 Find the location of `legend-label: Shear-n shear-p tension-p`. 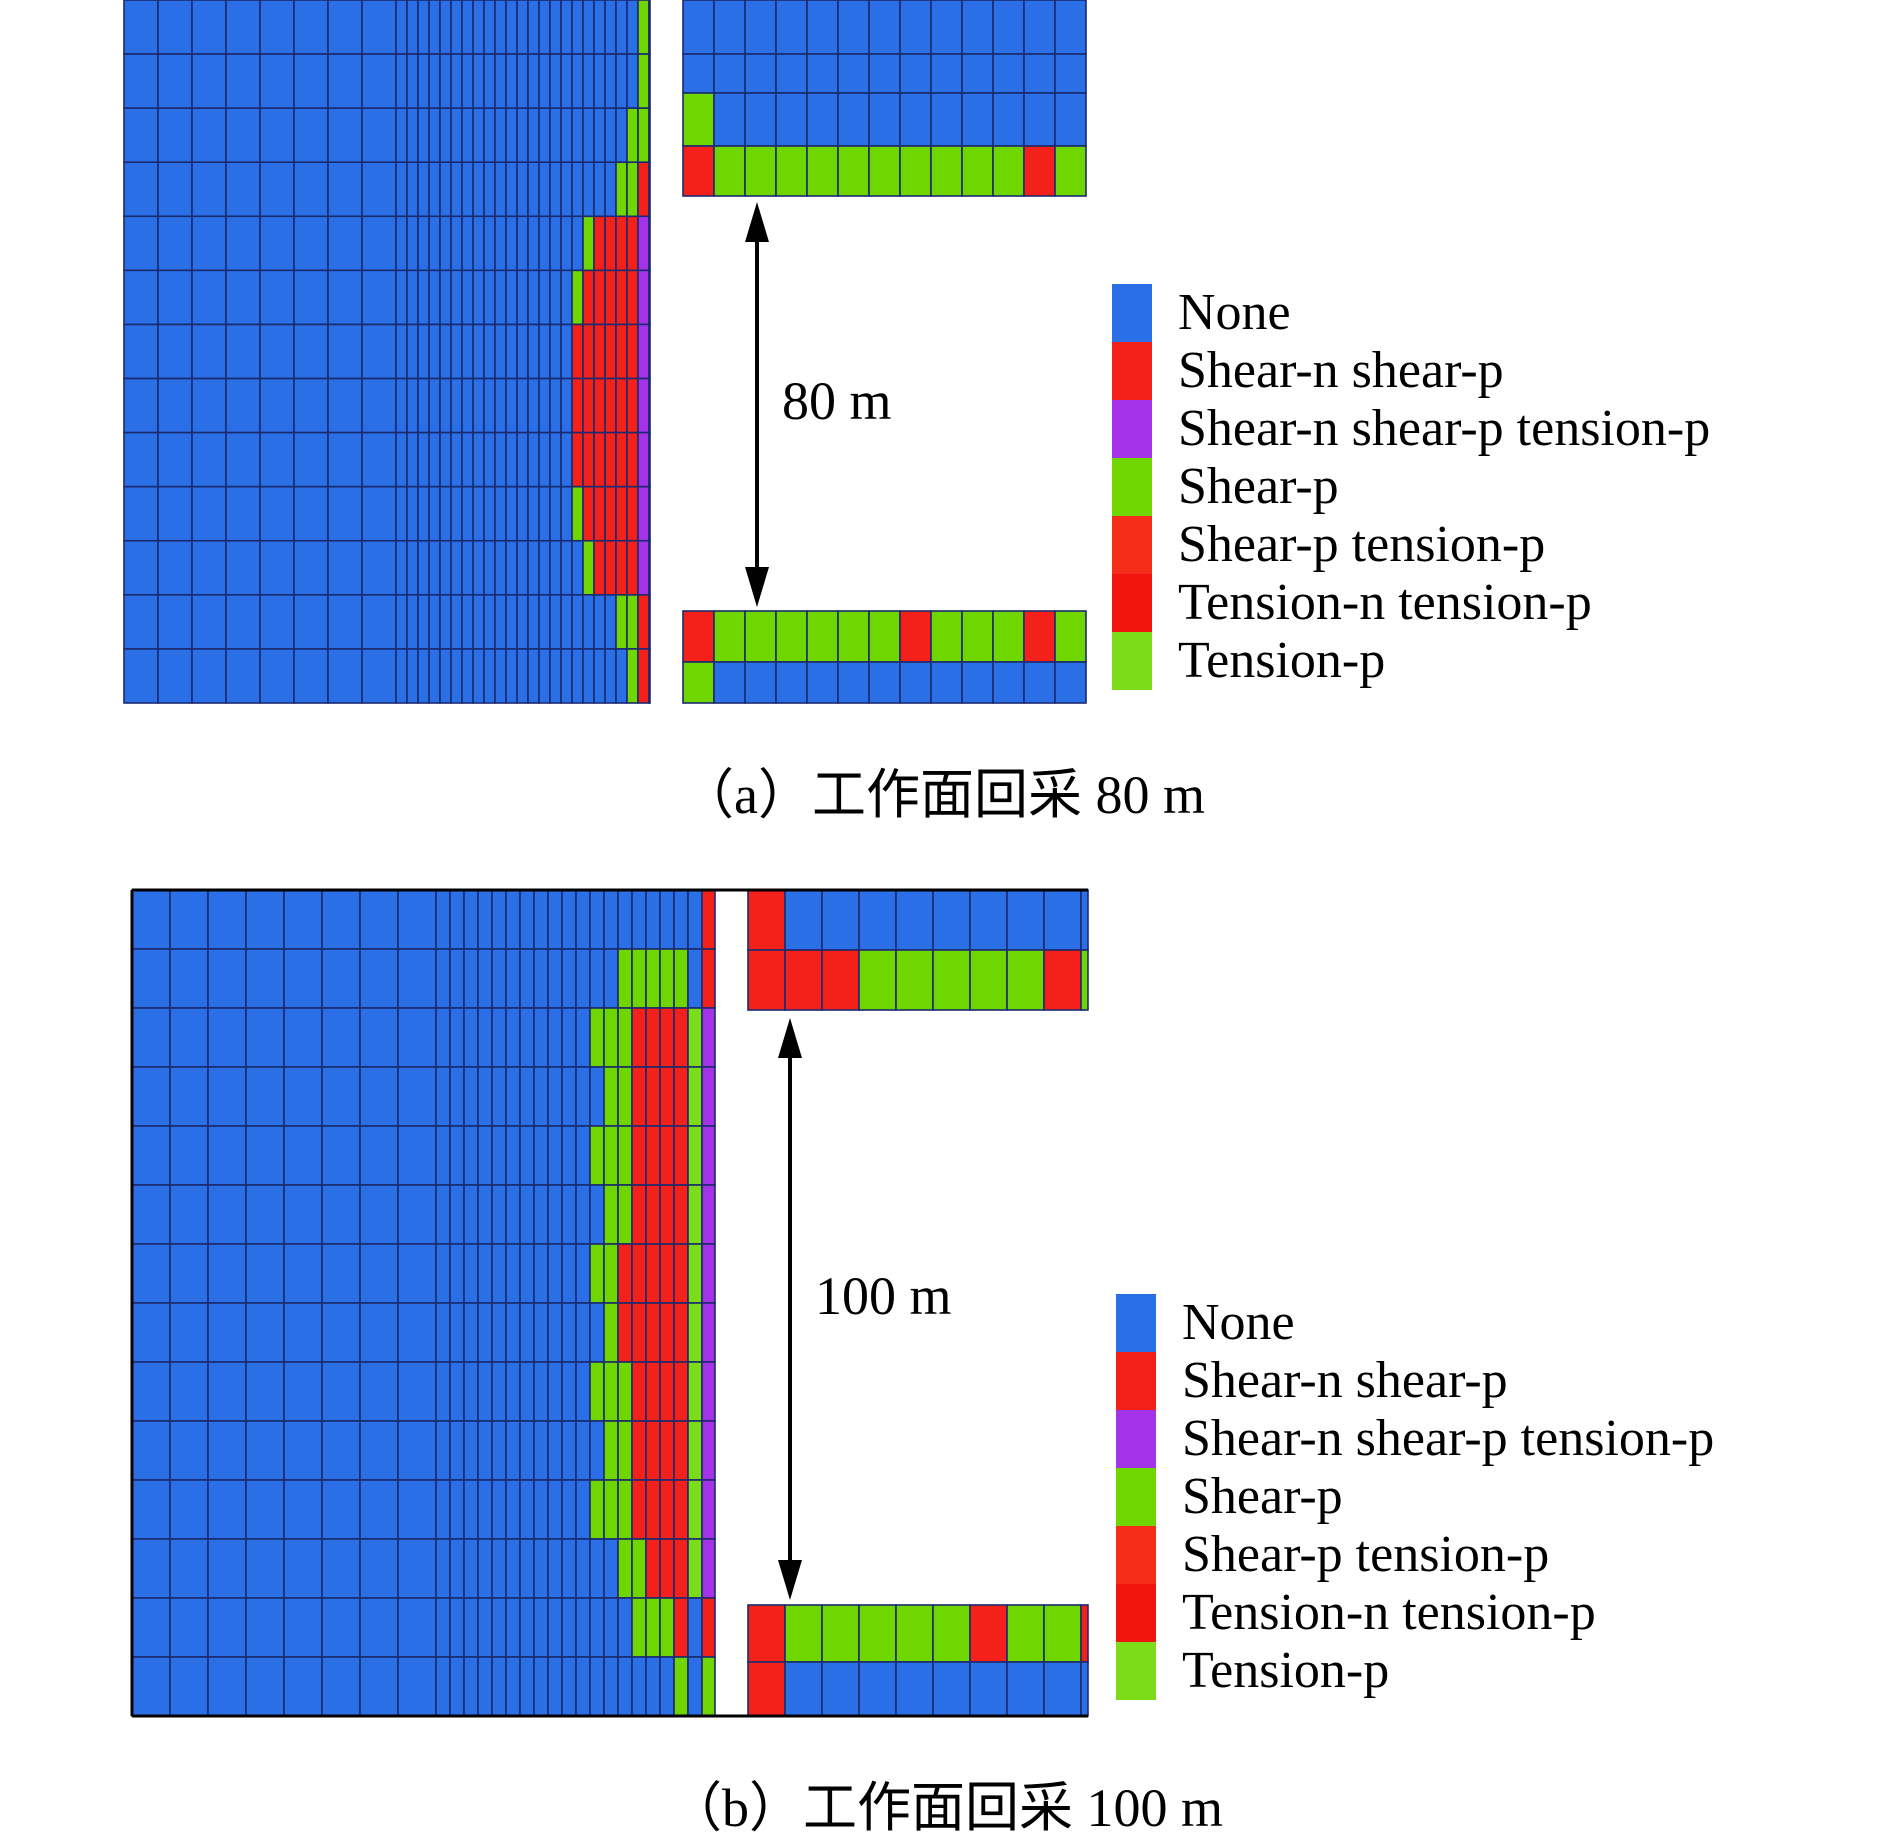

legend-label: Shear-n shear-p tension-p is located at coordinates (1444, 428).